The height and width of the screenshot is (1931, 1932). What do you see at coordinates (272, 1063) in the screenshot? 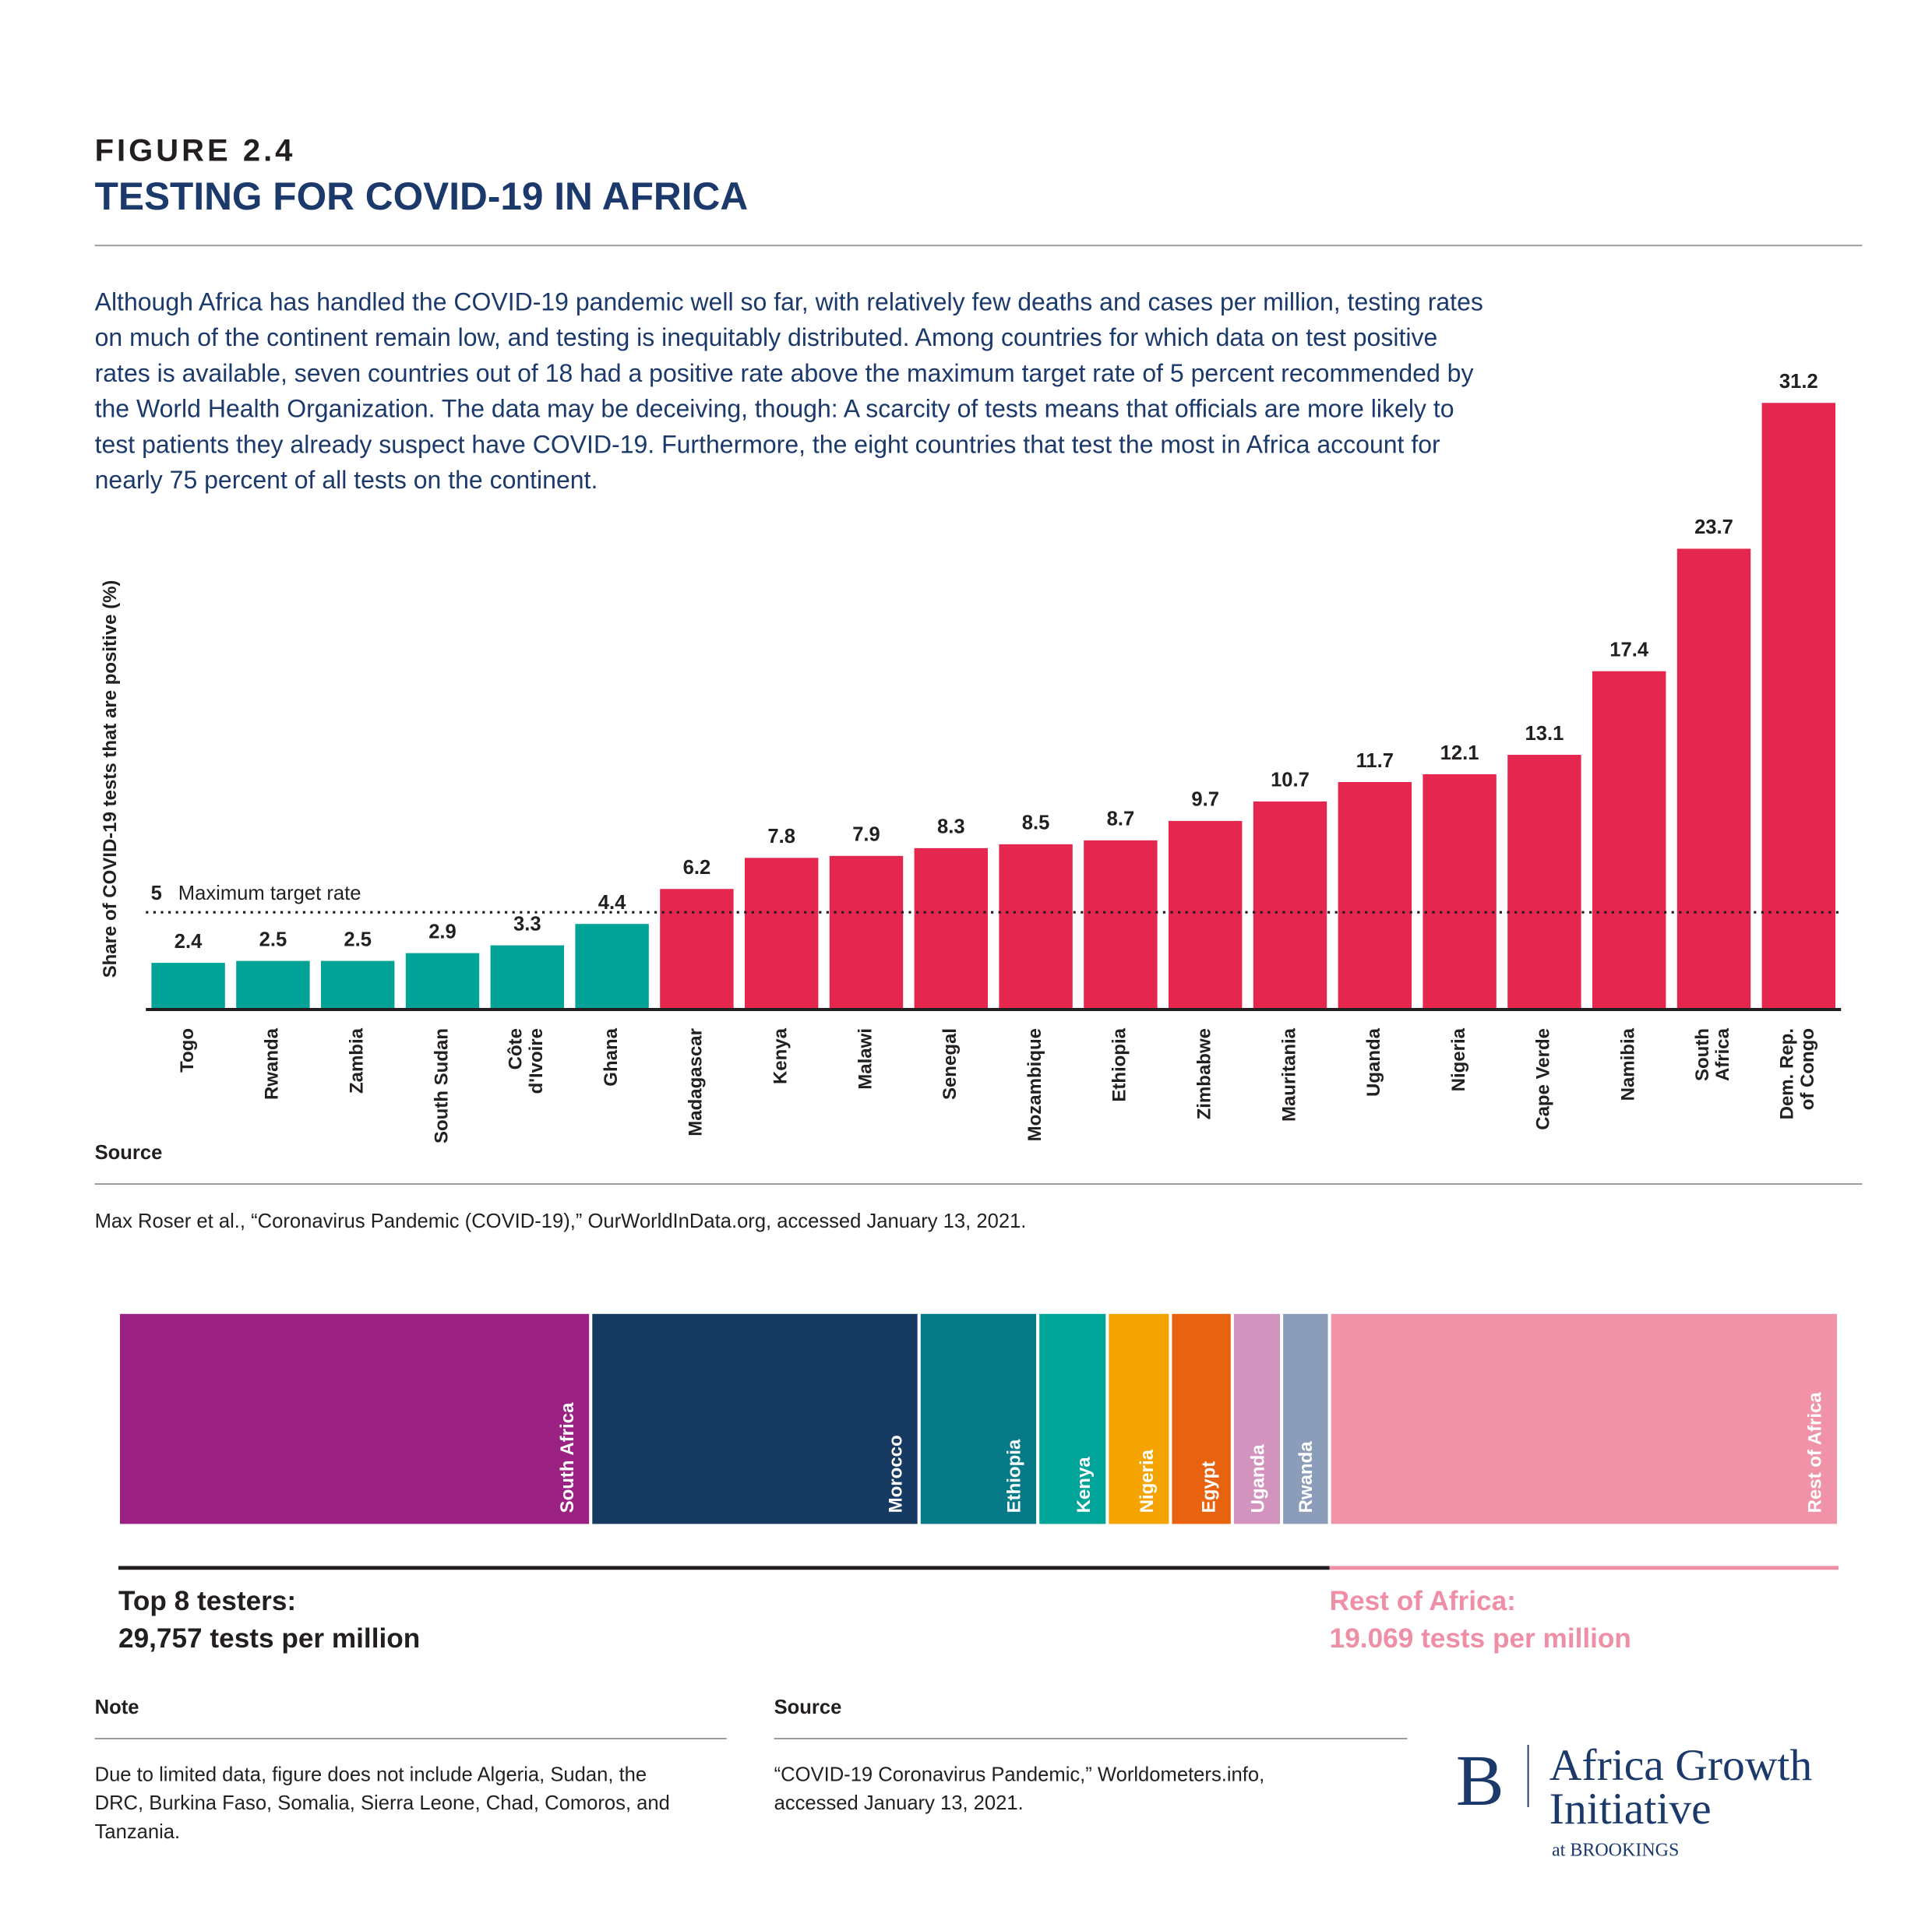
I see `x-tick-label: Rwanda` at bounding box center [272, 1063].